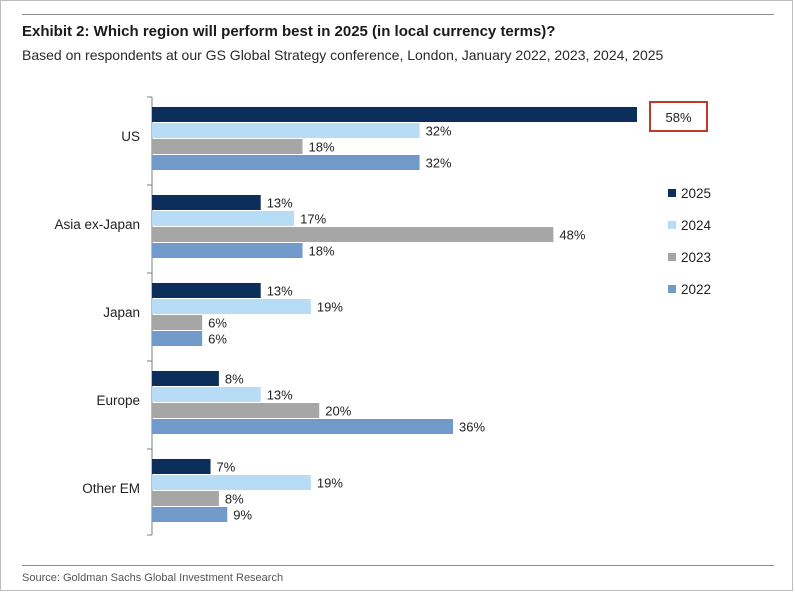 The image size is (795, 593). What do you see at coordinates (226, 467) in the screenshot?
I see `bar-value-label: 7%` at bounding box center [226, 467].